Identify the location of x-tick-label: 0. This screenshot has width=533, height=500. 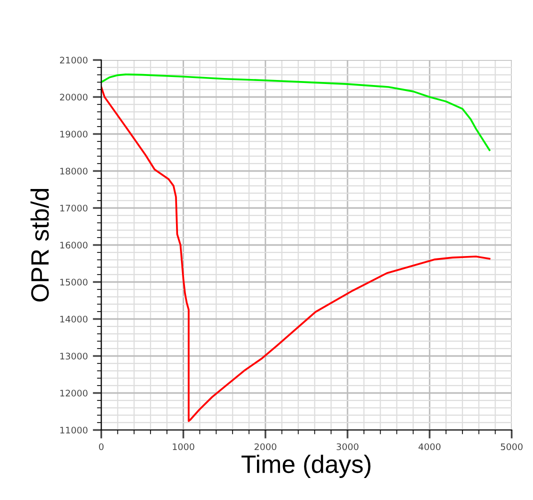
(101, 446).